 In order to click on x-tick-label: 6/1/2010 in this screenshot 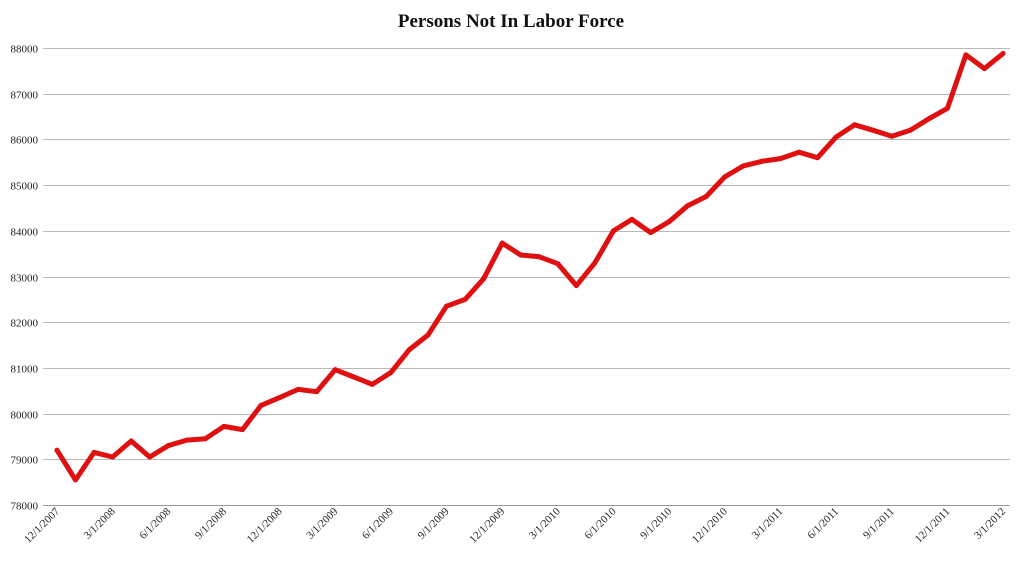, I will do `click(600, 523)`.